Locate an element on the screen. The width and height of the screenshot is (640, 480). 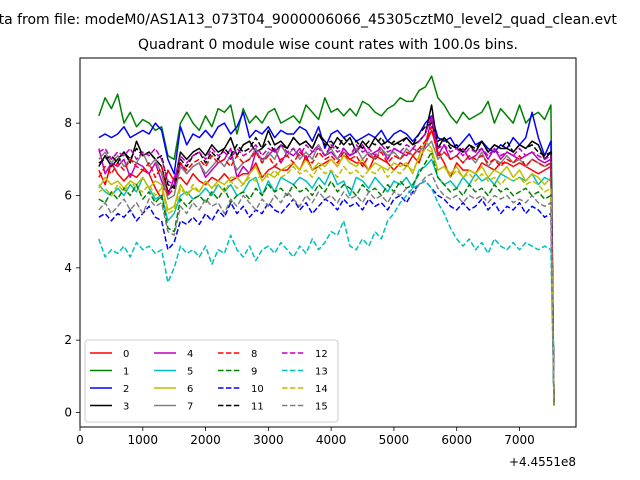
legend-label-6: 6 is located at coordinates (190, 389).